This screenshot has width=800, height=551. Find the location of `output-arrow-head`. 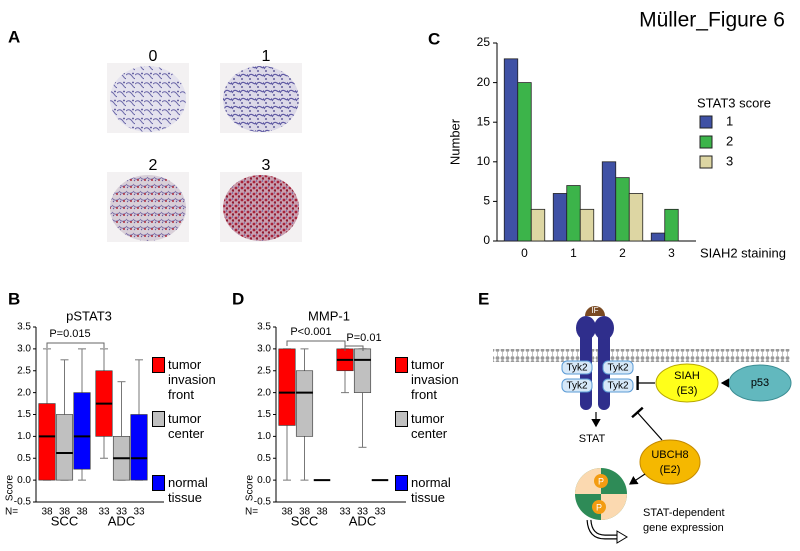

output-arrow-head is located at coordinates (622, 537).